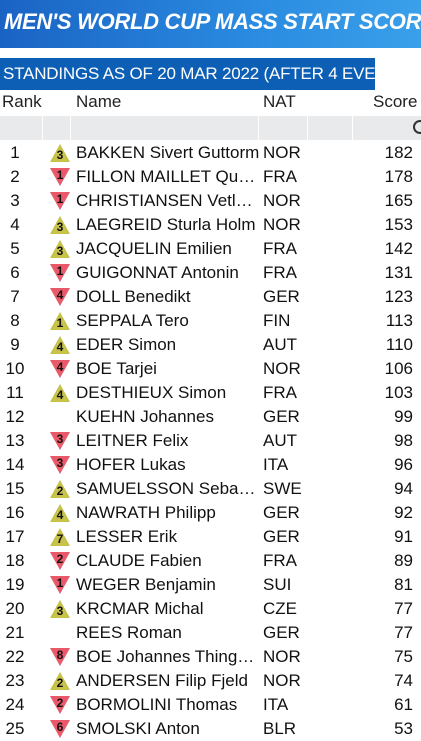  Describe the element at coordinates (154, 248) in the screenshot. I see `athlete-name: JACQUELIN Emilien` at that location.